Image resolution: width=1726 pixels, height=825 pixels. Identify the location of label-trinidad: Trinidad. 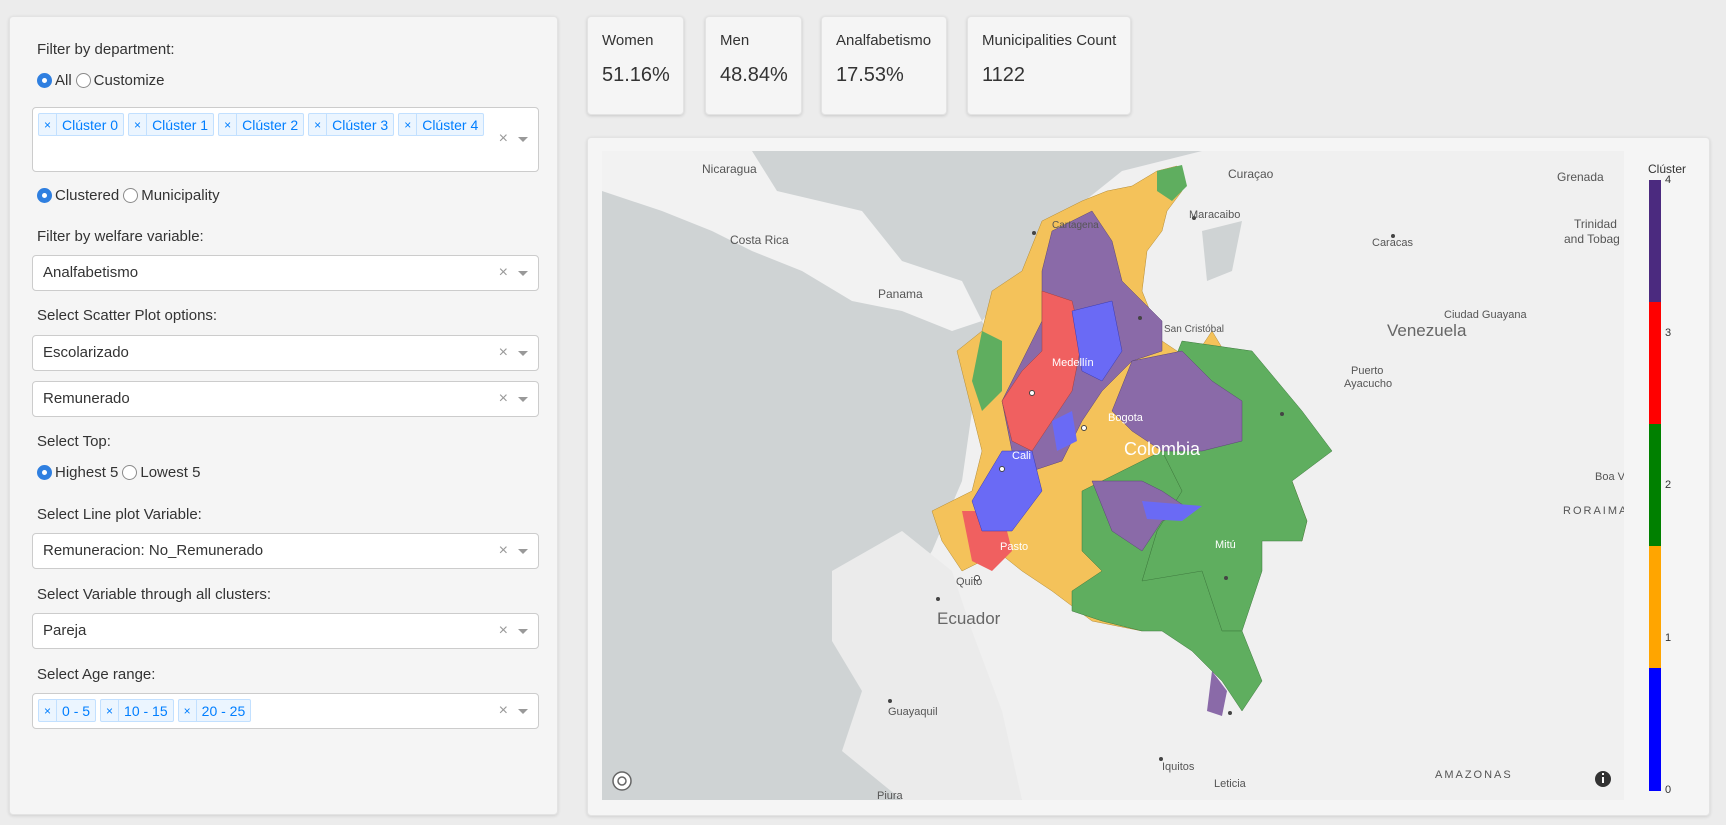
(1595, 224).